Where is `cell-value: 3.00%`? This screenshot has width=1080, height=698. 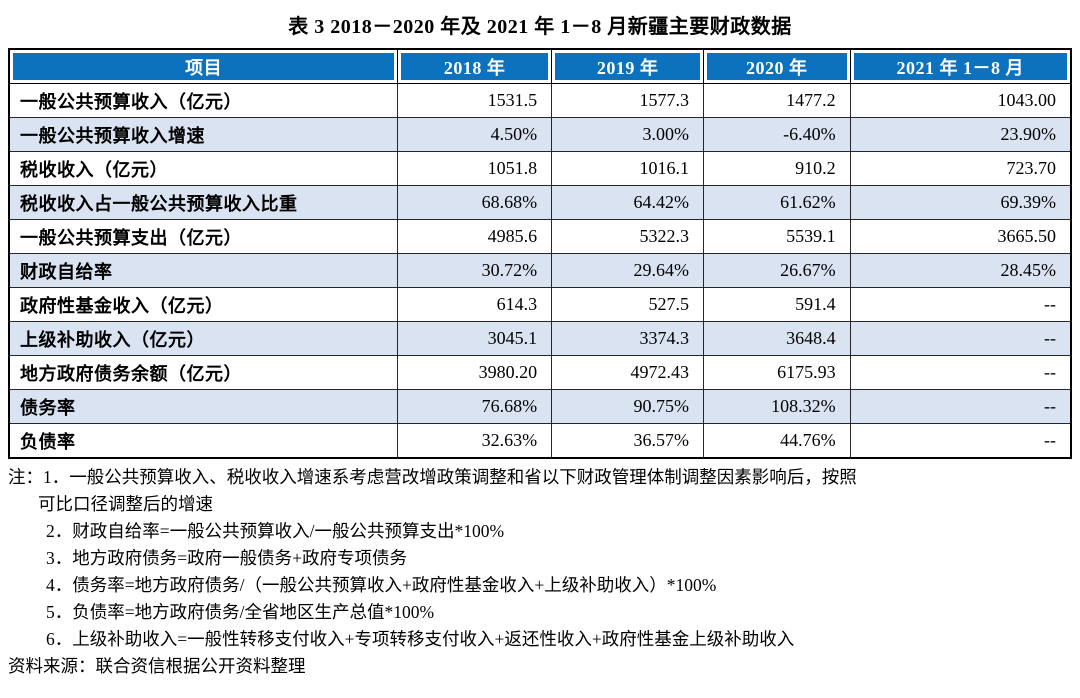
cell-value: 3.00% is located at coordinates (628, 134).